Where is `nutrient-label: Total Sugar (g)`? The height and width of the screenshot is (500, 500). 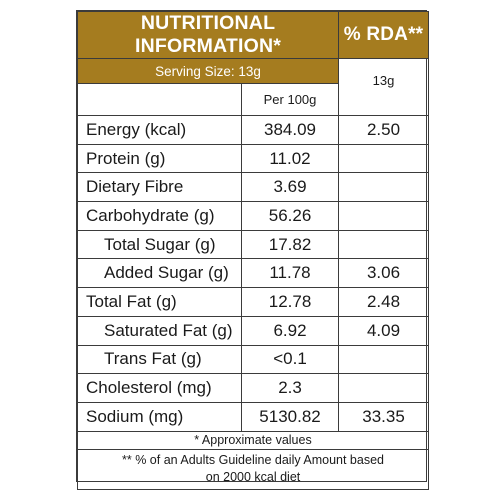 nutrient-label: Total Sugar (g) is located at coordinates (159, 244).